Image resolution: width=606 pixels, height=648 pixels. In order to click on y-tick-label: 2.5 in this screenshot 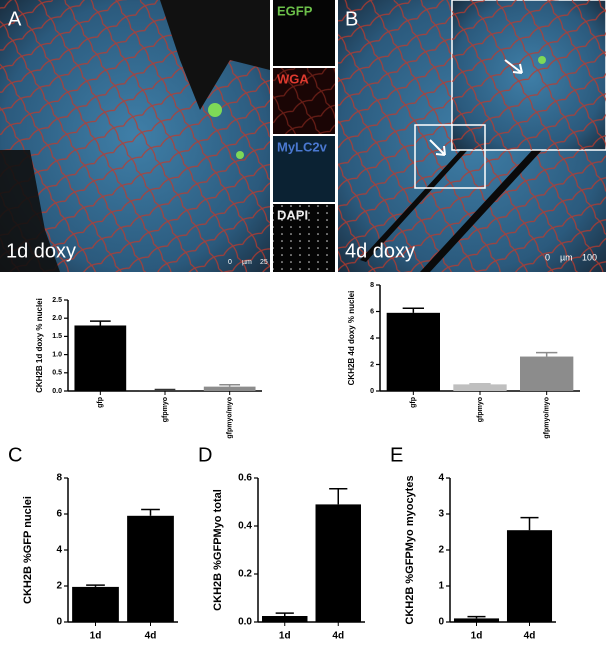, I will do `click(57, 300)`.